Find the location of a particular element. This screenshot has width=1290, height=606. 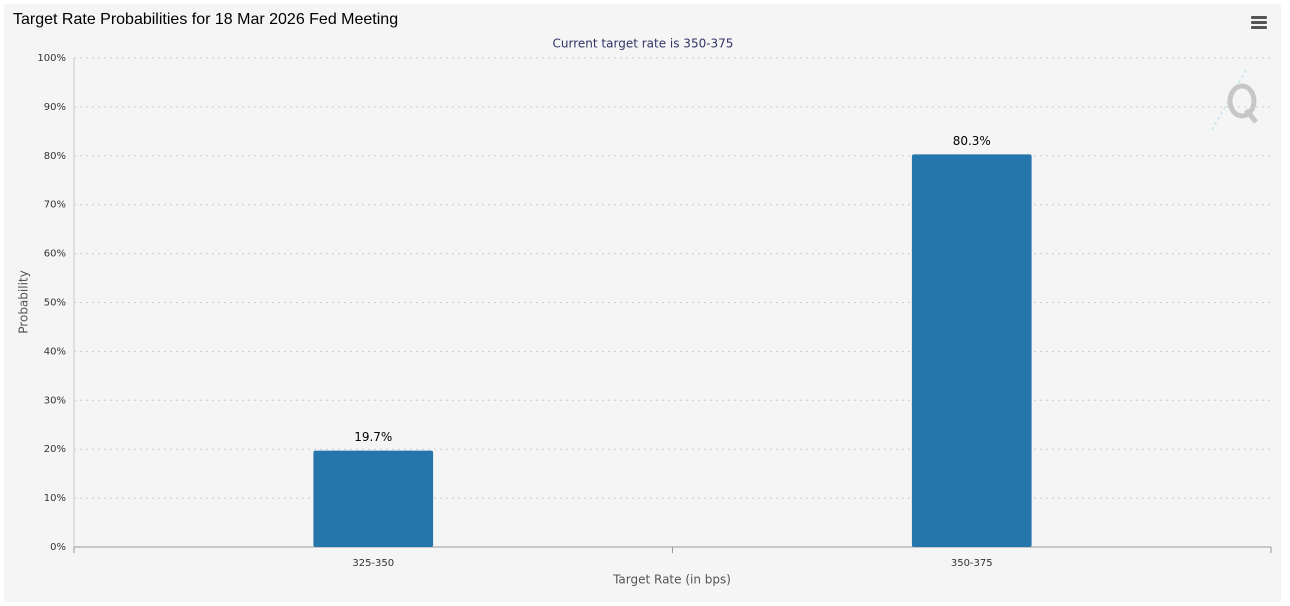

y-tick-label: 80% is located at coordinates (55, 156).